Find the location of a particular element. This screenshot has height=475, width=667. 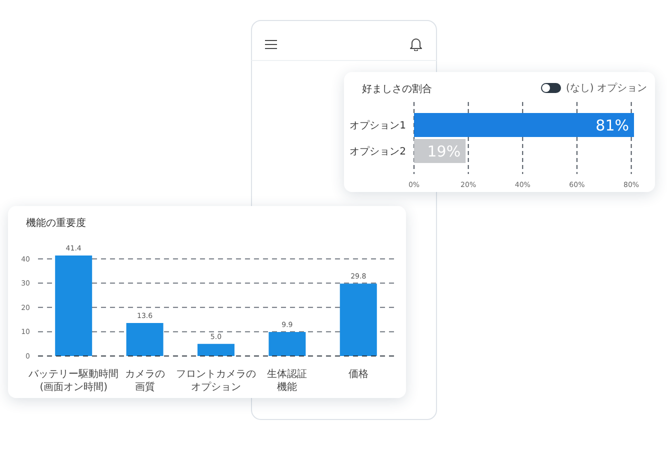

x-tick-label: 価格 is located at coordinates (358, 374).